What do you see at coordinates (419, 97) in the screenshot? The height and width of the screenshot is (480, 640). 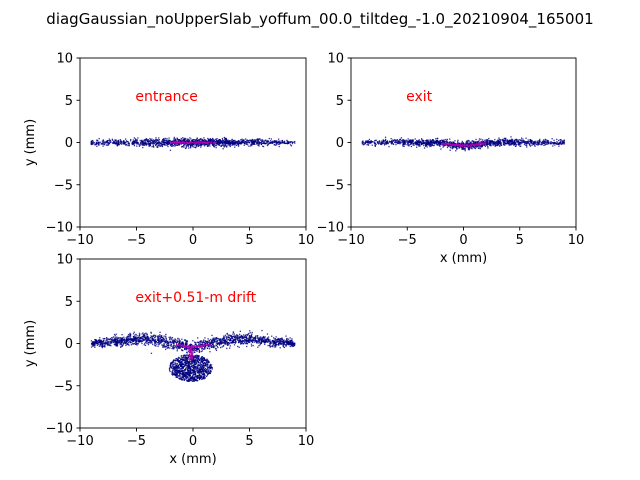 I see `panel-annotation: exit` at bounding box center [419, 97].